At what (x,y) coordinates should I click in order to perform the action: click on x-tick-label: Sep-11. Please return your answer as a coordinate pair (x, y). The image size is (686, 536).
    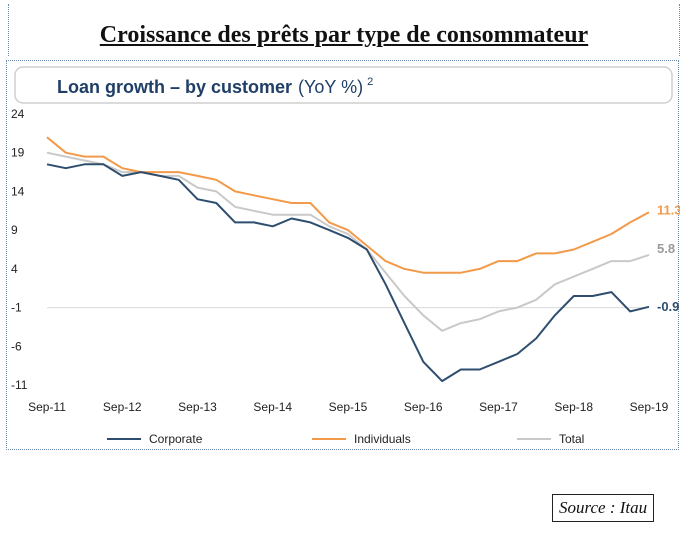
    Looking at the image, I should click on (47, 407).